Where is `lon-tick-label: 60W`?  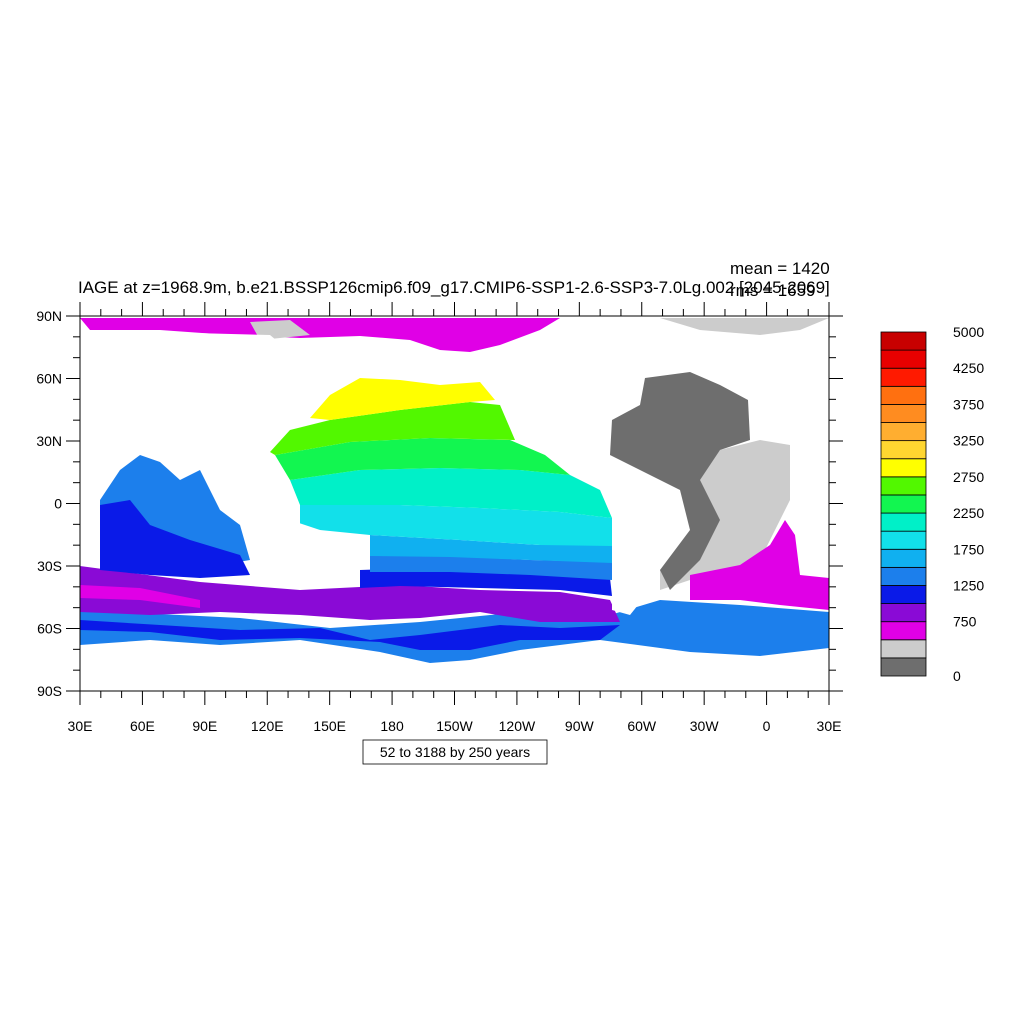
lon-tick-label: 60W is located at coordinates (642, 726).